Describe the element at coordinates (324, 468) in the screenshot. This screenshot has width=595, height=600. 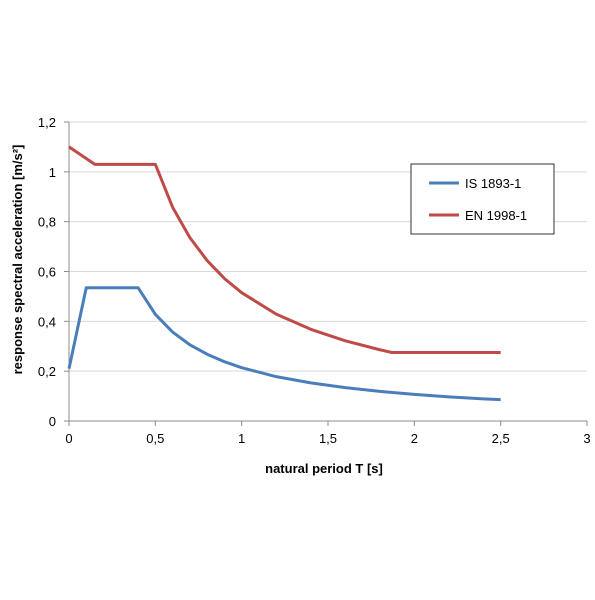
I see `x-axis-title: natural period T [s]` at that location.